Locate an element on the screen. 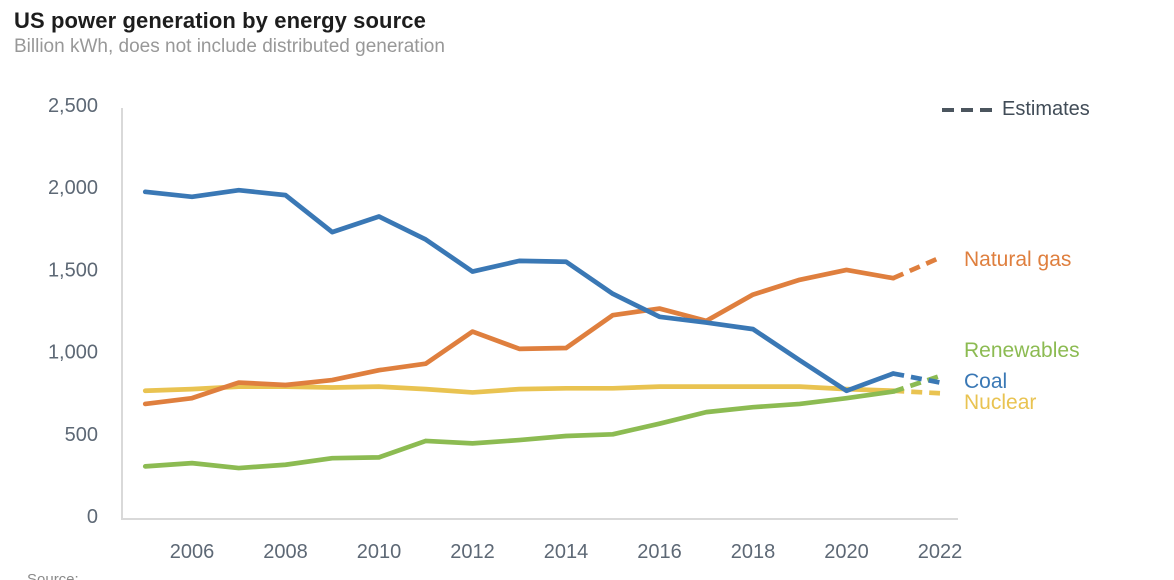  x-tick-label: 2020 is located at coordinates (846, 552).